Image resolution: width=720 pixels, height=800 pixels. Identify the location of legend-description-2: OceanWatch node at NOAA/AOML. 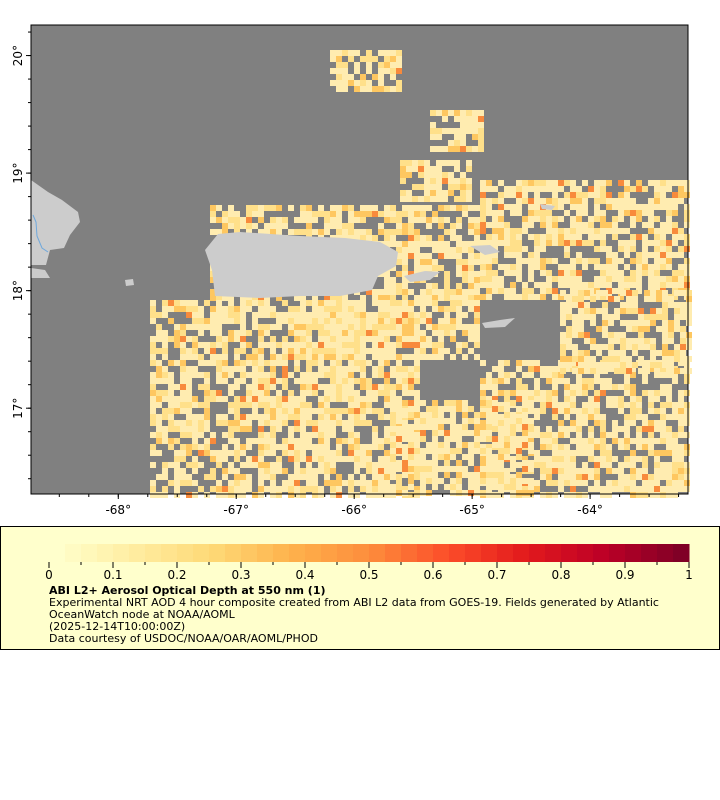
(142, 614).